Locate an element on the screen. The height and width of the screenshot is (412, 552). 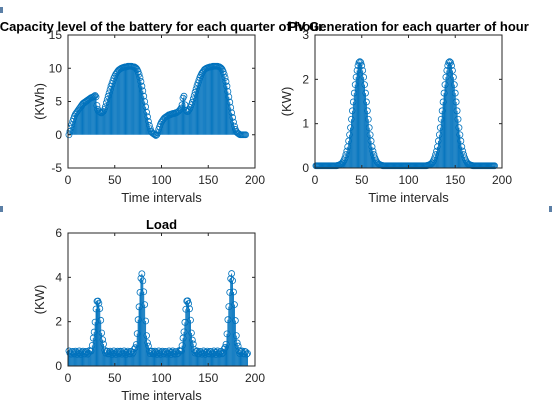
pv-plot-area: 0 50 100 150 200 0 1 2 3 is located at coordinates (407, 107).